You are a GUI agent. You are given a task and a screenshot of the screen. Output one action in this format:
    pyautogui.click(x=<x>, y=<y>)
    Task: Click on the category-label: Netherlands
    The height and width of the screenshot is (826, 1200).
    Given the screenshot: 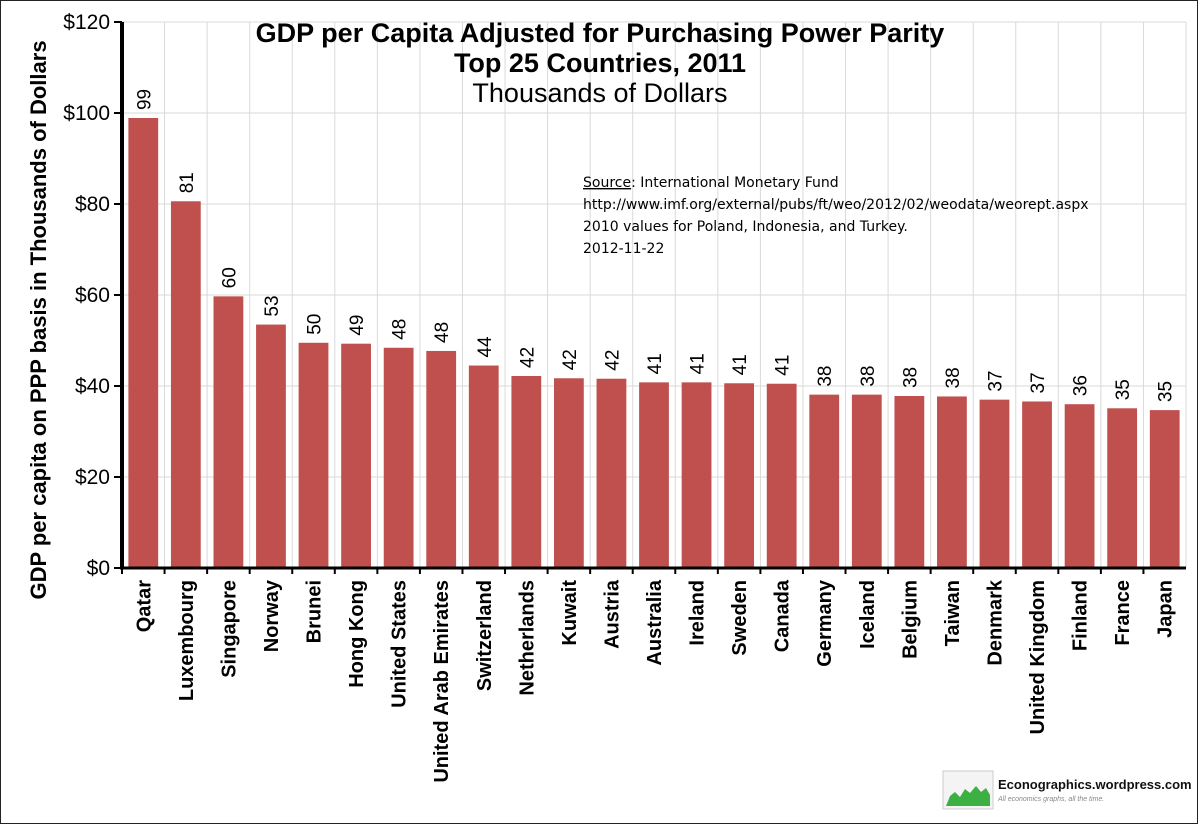 What is the action you would take?
    pyautogui.click(x=527, y=638)
    